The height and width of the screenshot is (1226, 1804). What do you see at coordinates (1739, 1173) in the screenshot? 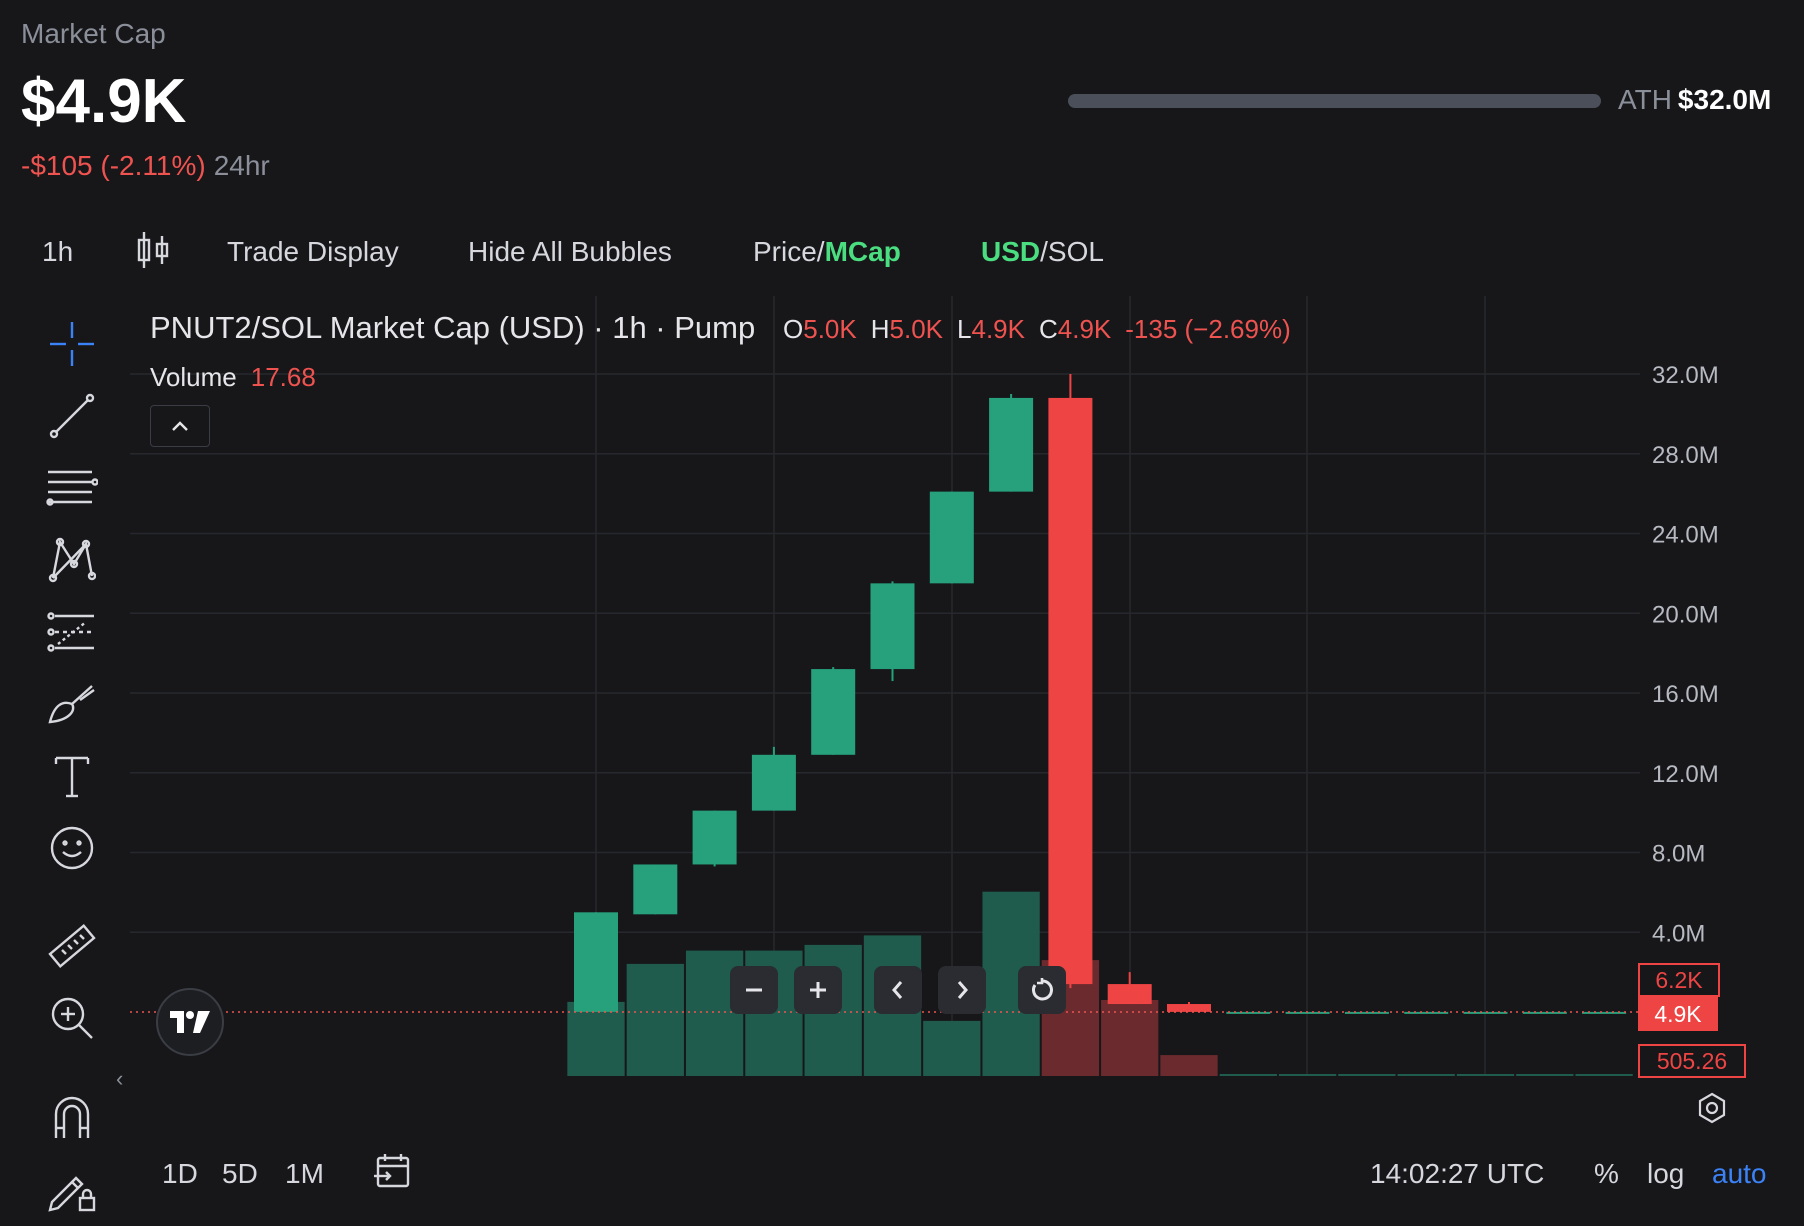
I see `auto-toggle: auto` at bounding box center [1739, 1173].